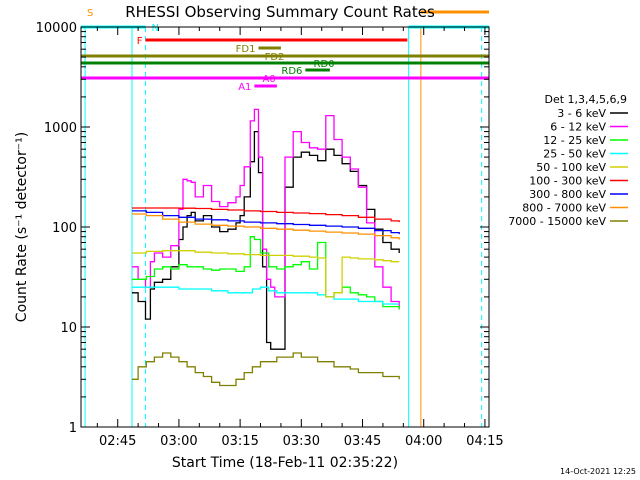 The height and width of the screenshot is (480, 640). I want to click on y-tick-label-4: 10000, so click(56, 28).